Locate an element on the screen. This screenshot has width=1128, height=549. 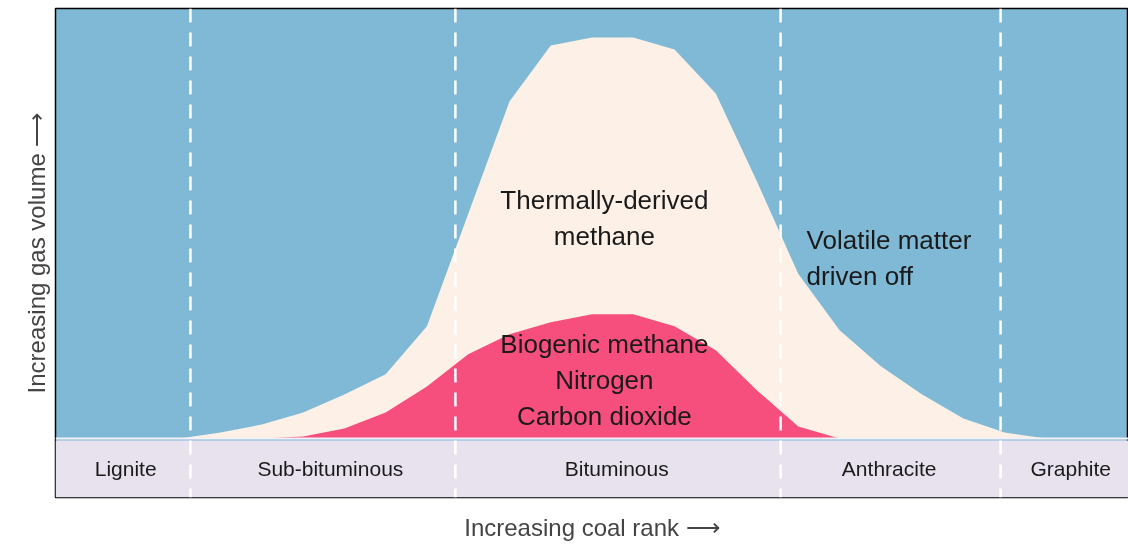
series-label: Biogenic methane Nitrogen Carbon dioxide is located at coordinates (604, 380).